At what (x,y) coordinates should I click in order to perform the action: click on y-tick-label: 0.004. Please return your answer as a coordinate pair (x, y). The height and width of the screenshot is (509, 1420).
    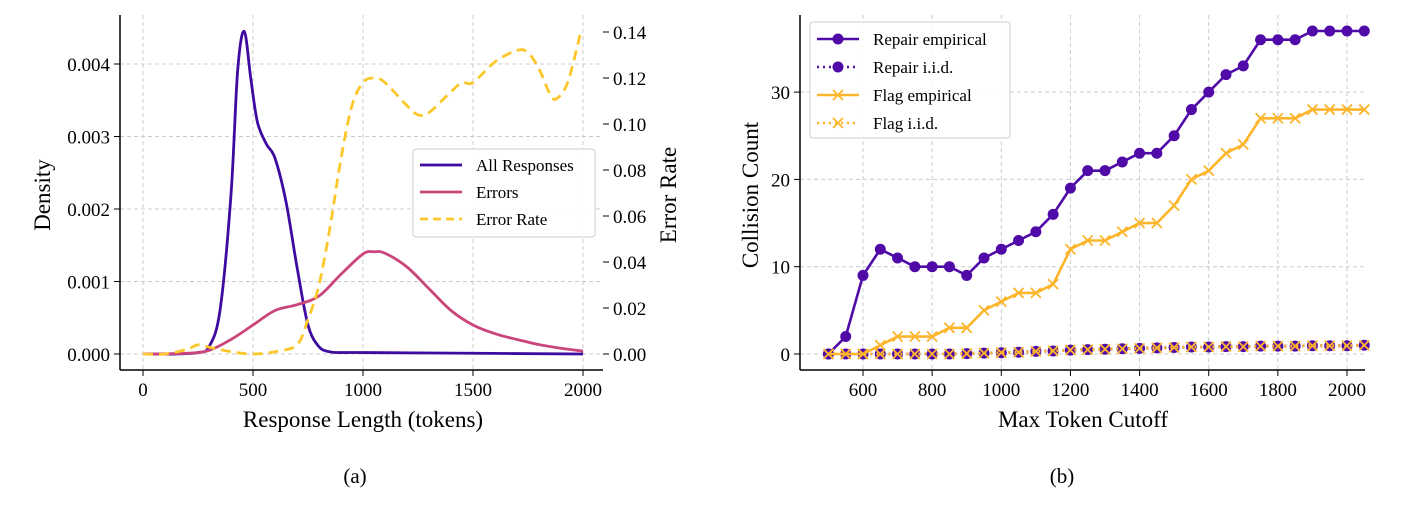
    Looking at the image, I should click on (88, 65).